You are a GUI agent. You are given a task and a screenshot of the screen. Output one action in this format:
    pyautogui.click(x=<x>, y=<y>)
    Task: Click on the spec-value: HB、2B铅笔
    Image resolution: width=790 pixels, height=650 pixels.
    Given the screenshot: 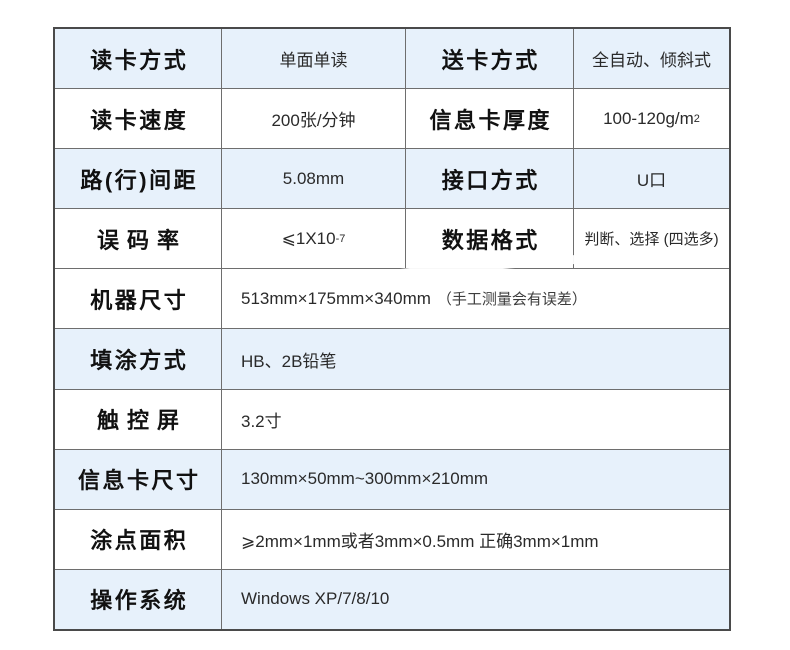 What is the action you would take?
    pyautogui.click(x=289, y=361)
    